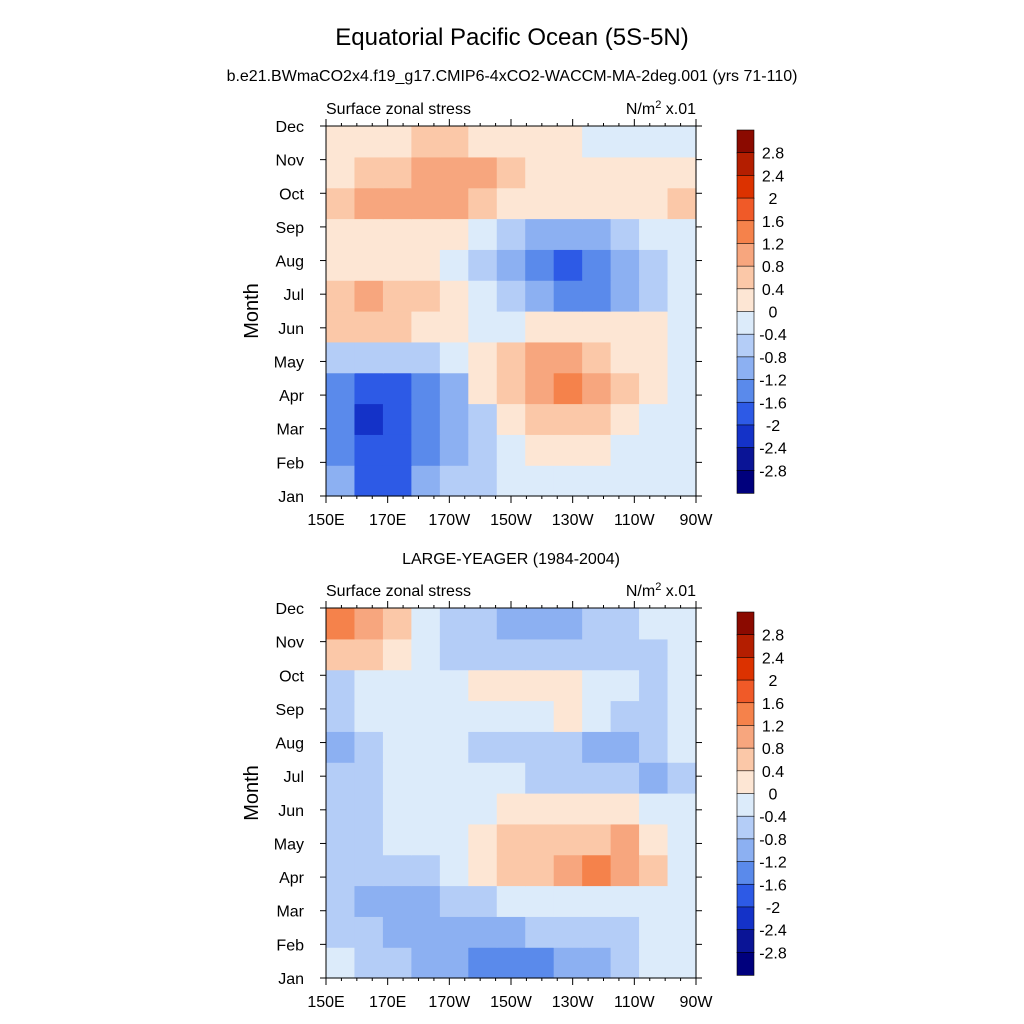 Image resolution: width=1024 pixels, height=1024 pixels. I want to click on colorbar-label: 2.8, so click(773, 636).